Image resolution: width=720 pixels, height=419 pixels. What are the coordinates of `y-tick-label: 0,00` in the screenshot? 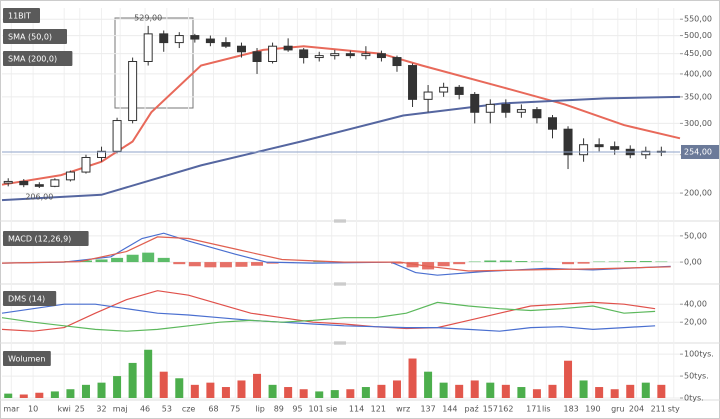 It's located at (693, 262).